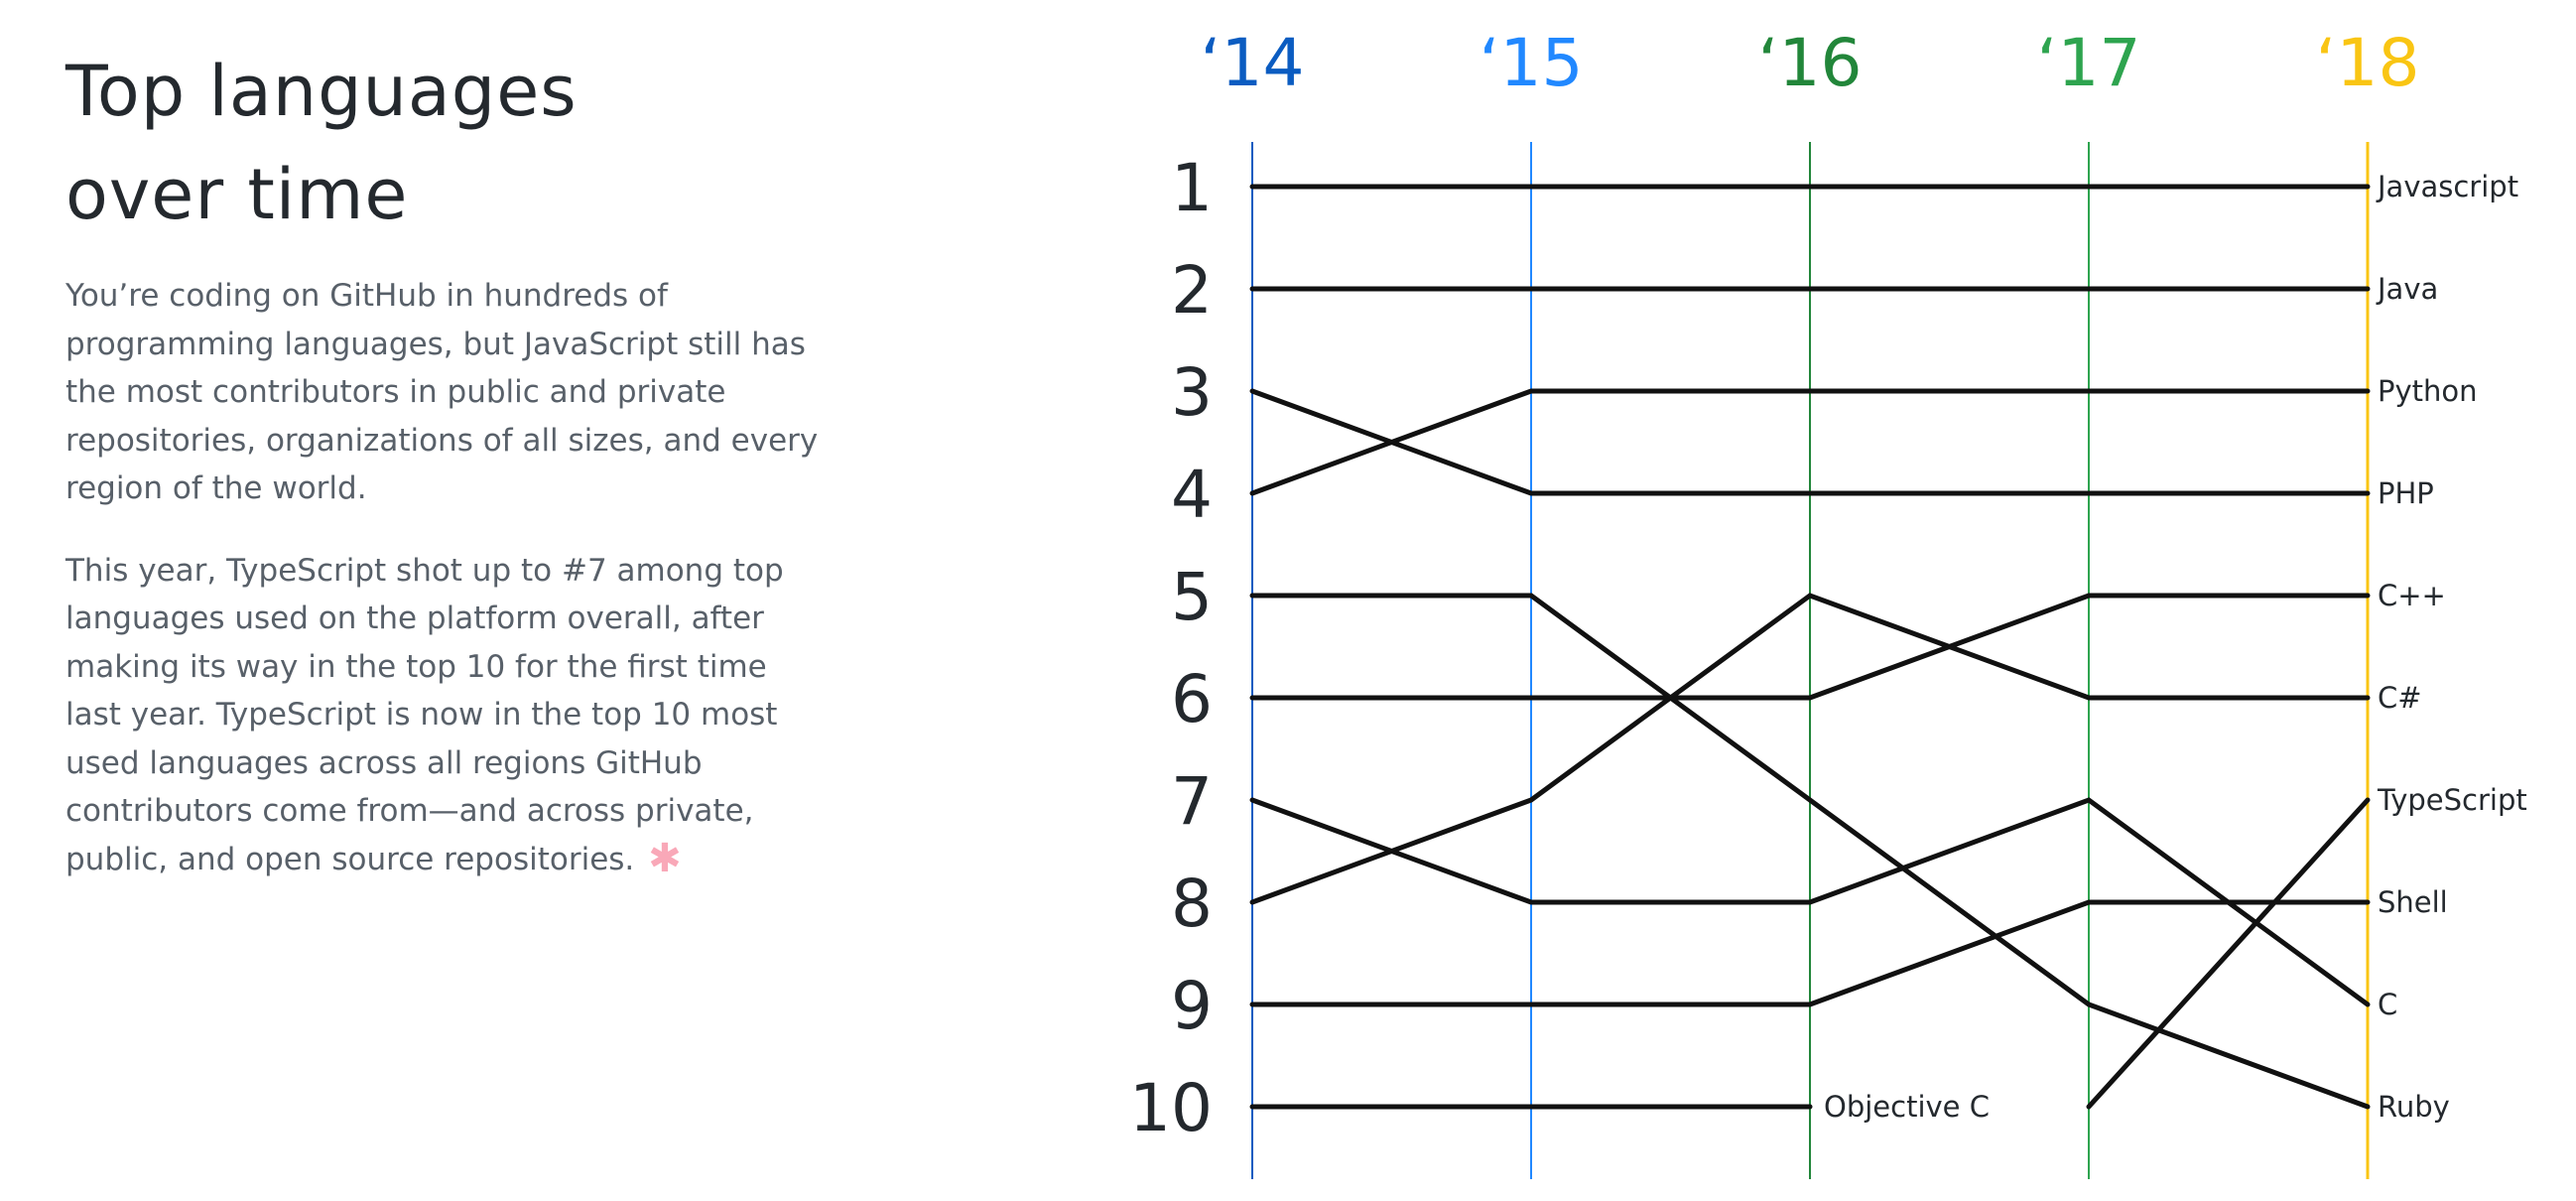  What do you see at coordinates (2447, 186) in the screenshot?
I see `series-label-javascript: Javascript` at bounding box center [2447, 186].